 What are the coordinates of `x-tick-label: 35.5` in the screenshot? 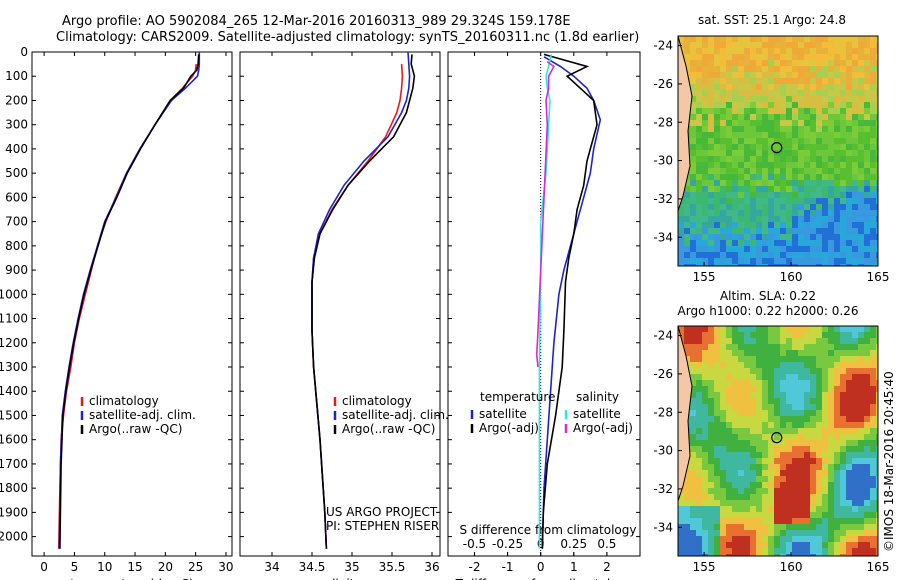 It's located at (392, 567).